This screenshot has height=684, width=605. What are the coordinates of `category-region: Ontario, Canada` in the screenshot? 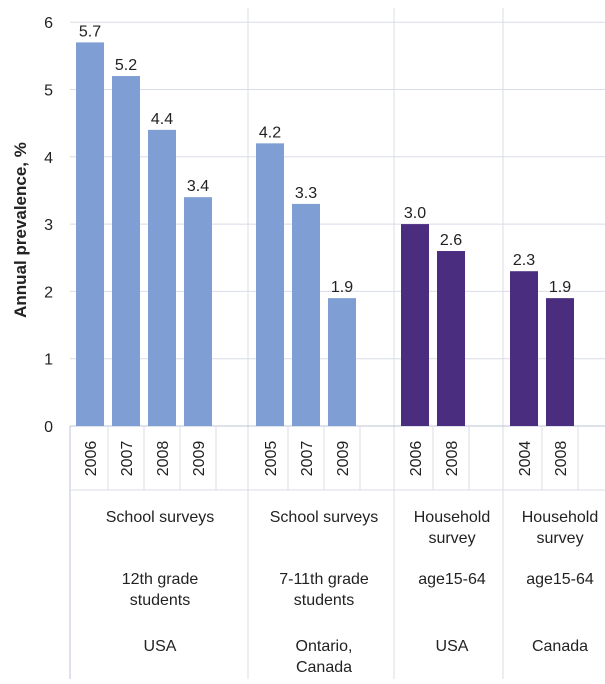 It's located at (324, 657).